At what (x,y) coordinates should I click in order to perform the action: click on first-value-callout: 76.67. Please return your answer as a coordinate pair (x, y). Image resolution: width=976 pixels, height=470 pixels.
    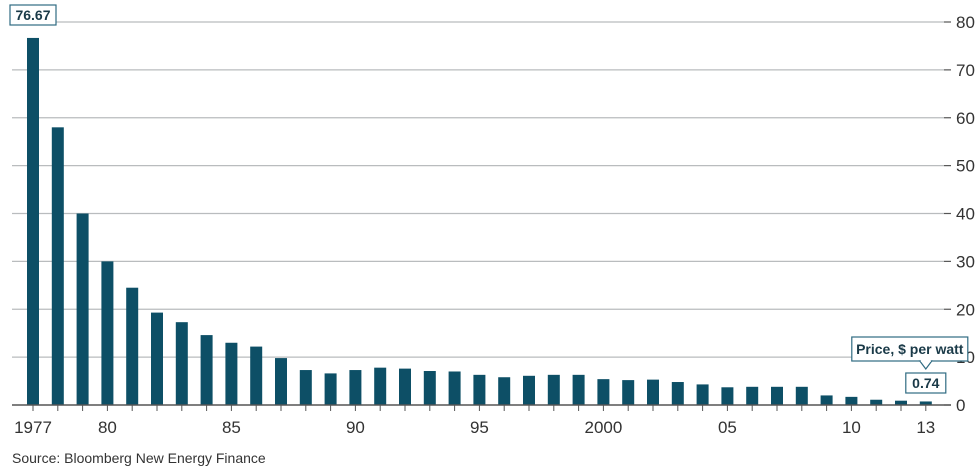
    Looking at the image, I should click on (33, 15).